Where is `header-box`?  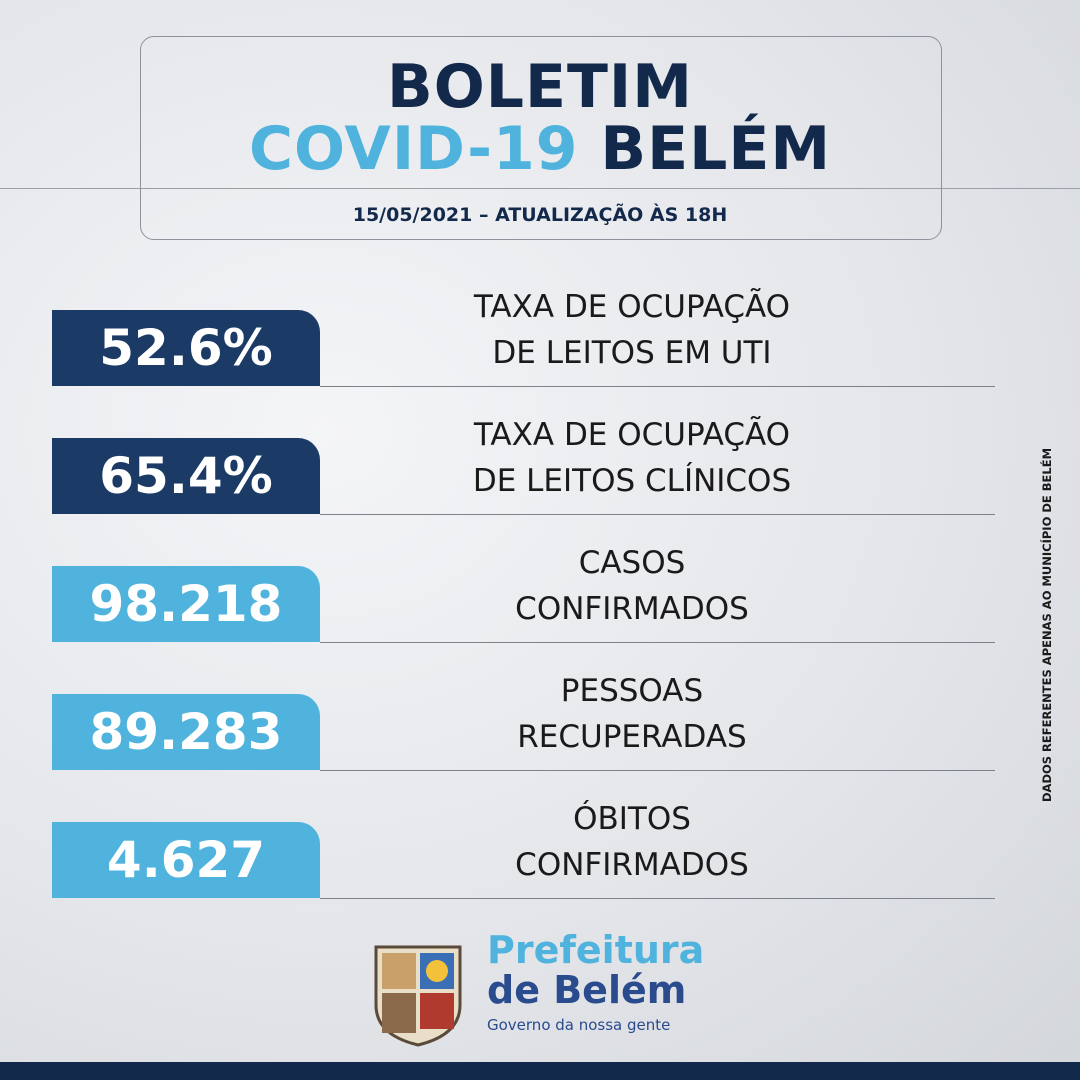 header-box is located at coordinates (541, 138).